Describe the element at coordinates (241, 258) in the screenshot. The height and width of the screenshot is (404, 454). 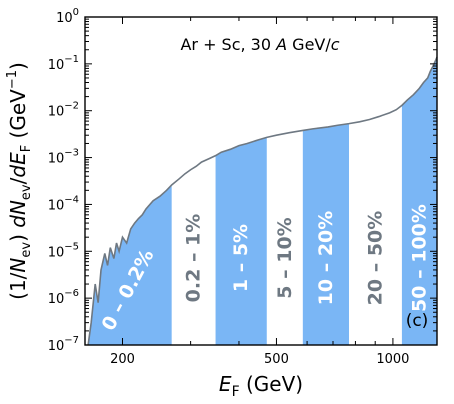
I see `band-label-2: 1 – 5%` at that location.